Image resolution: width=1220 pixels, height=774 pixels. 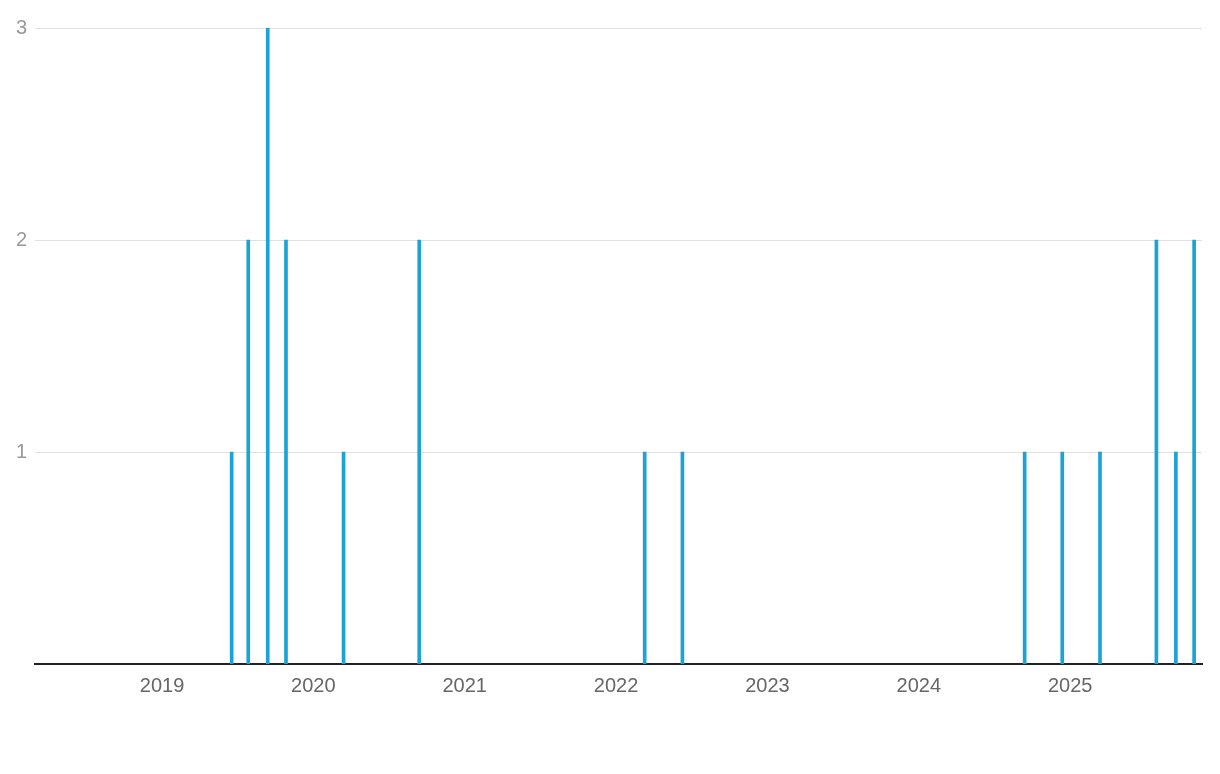 I want to click on x-tick-label: 2021, so click(x=464, y=684).